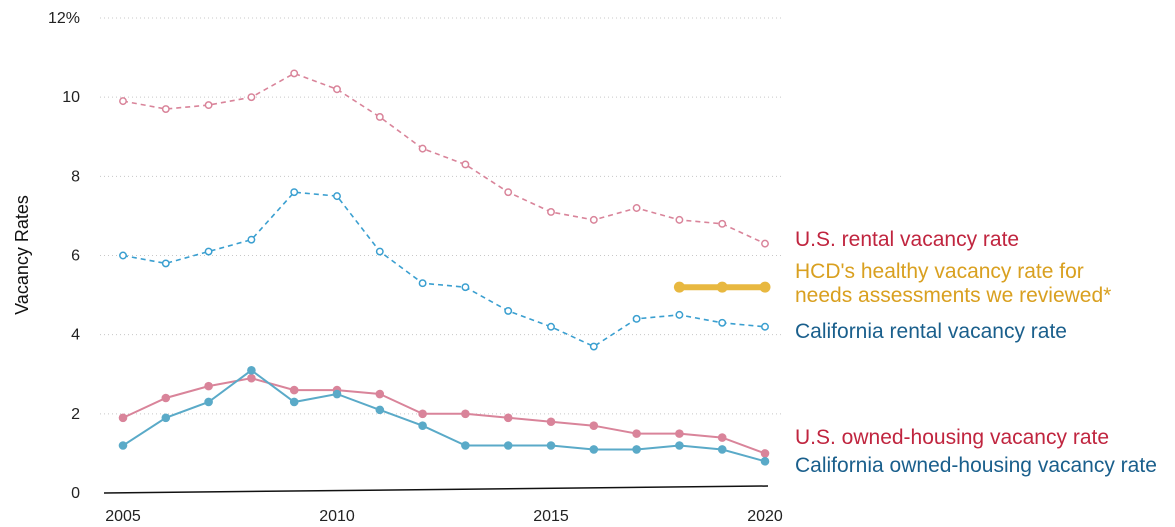 The image size is (1175, 527). I want to click on x-tick-label-2010: 2010, so click(337, 516).